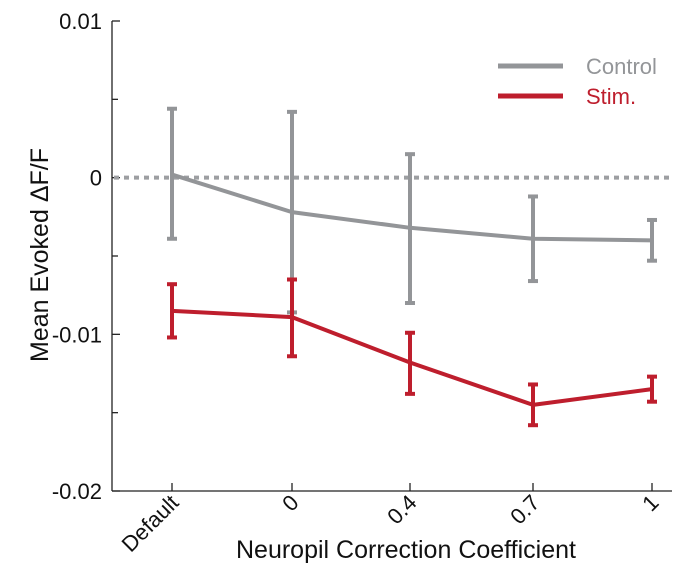 This screenshot has width=677, height=568. What do you see at coordinates (611, 96) in the screenshot?
I see `legend-label: Stim.` at bounding box center [611, 96].